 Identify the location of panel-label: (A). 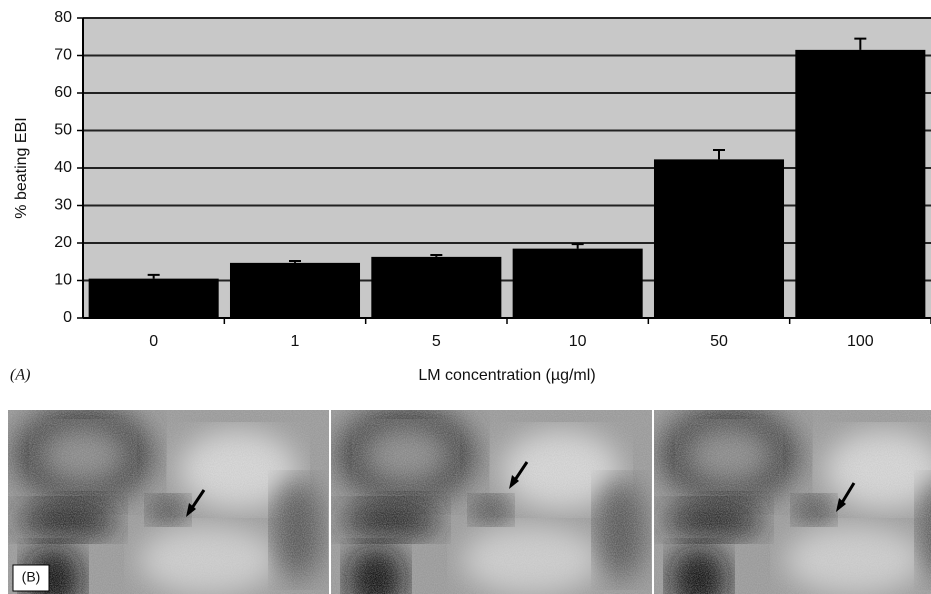
(20, 375).